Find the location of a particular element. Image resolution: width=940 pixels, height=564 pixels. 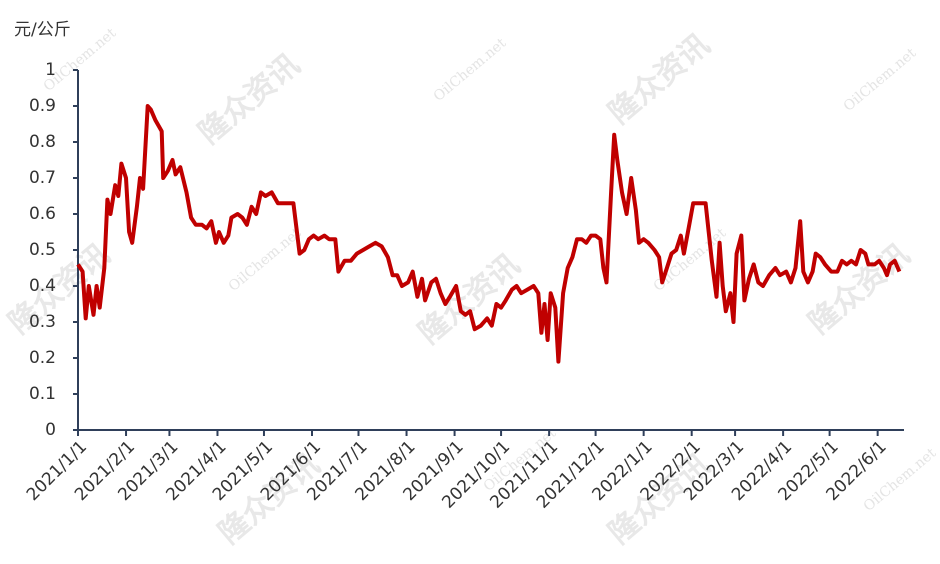

y-tick-label: 0.5 is located at coordinates (42, 250).